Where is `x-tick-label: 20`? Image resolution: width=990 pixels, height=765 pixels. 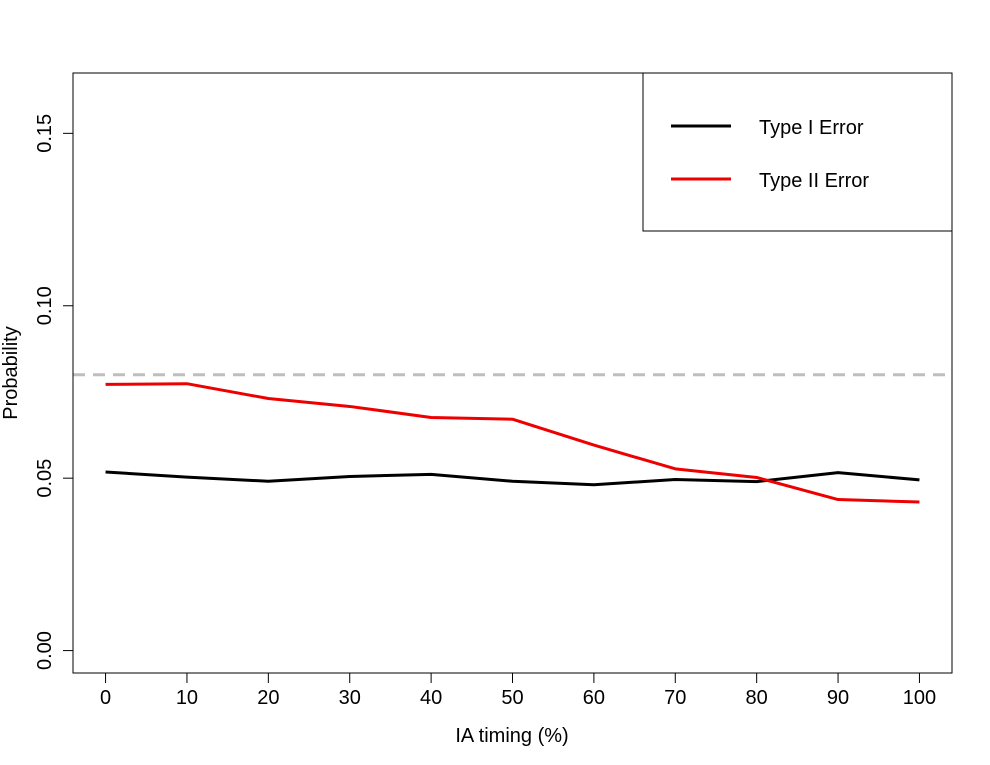 x-tick-label: 20 is located at coordinates (268, 698).